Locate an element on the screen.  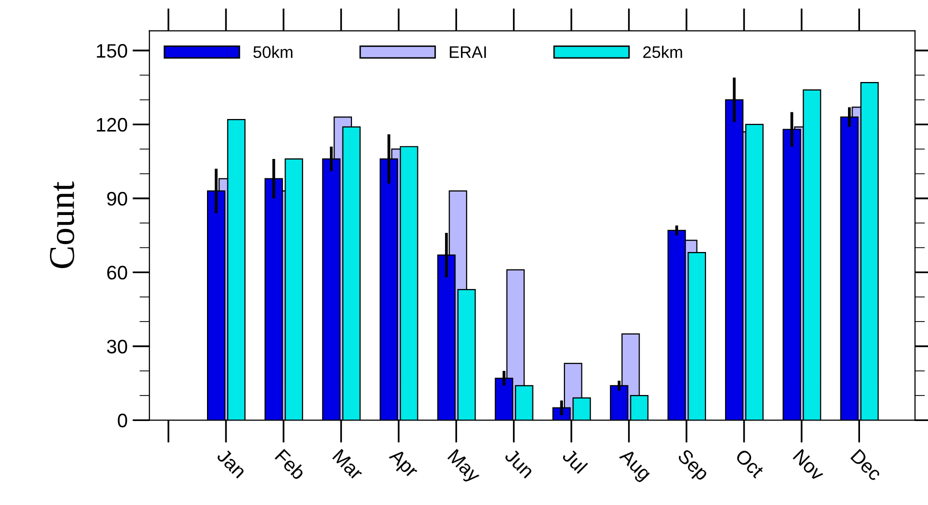
x-tick-label: Jan is located at coordinates (231, 463).